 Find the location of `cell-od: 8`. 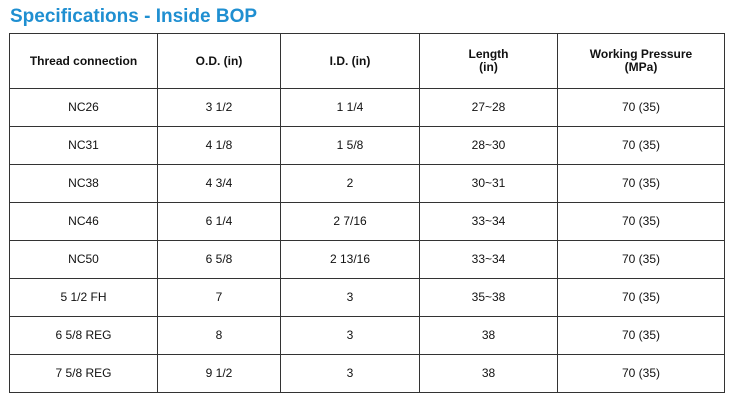

cell-od: 8 is located at coordinates (219, 335).